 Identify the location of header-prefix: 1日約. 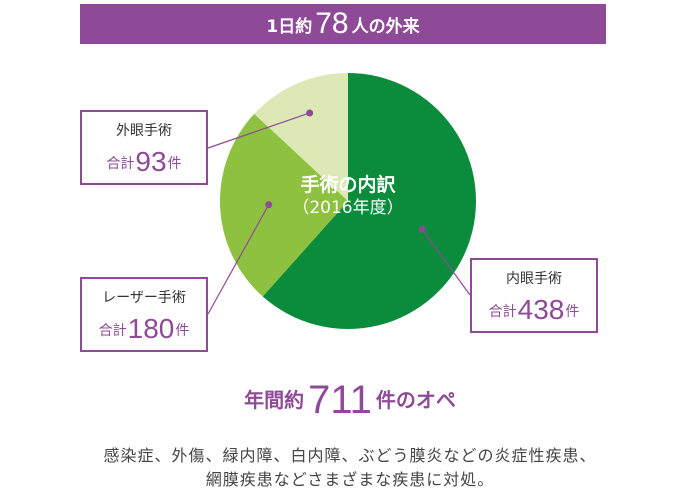
(289, 26).